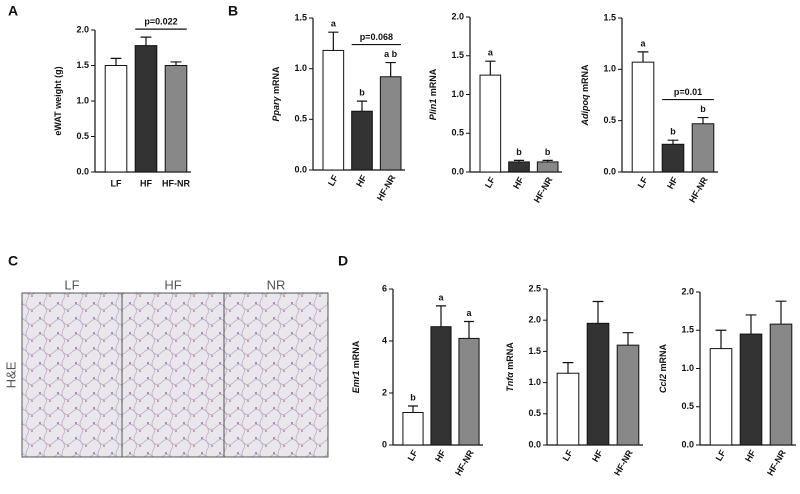  I want to click on y-tick-label: 2, so click(384, 392).